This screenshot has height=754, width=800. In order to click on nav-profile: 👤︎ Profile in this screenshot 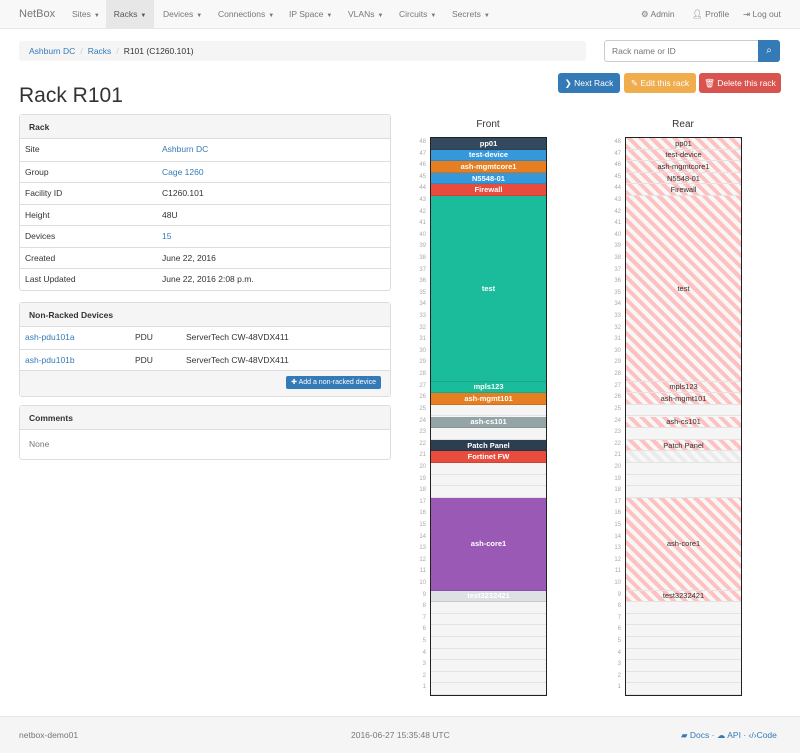, I will do `click(711, 14)`.